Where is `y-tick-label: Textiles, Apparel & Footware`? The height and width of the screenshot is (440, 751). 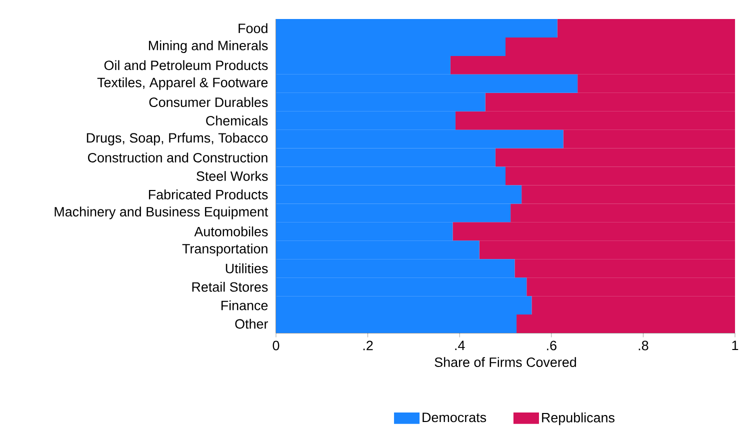
y-tick-label: Textiles, Apparel & Footware is located at coordinates (182, 83).